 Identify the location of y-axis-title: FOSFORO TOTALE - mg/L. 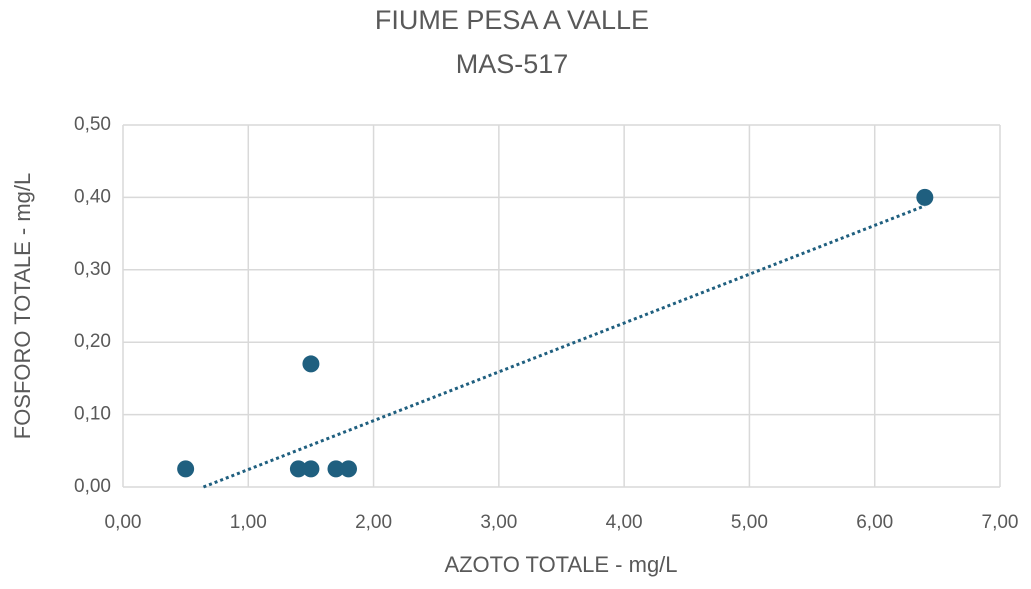
(22, 306).